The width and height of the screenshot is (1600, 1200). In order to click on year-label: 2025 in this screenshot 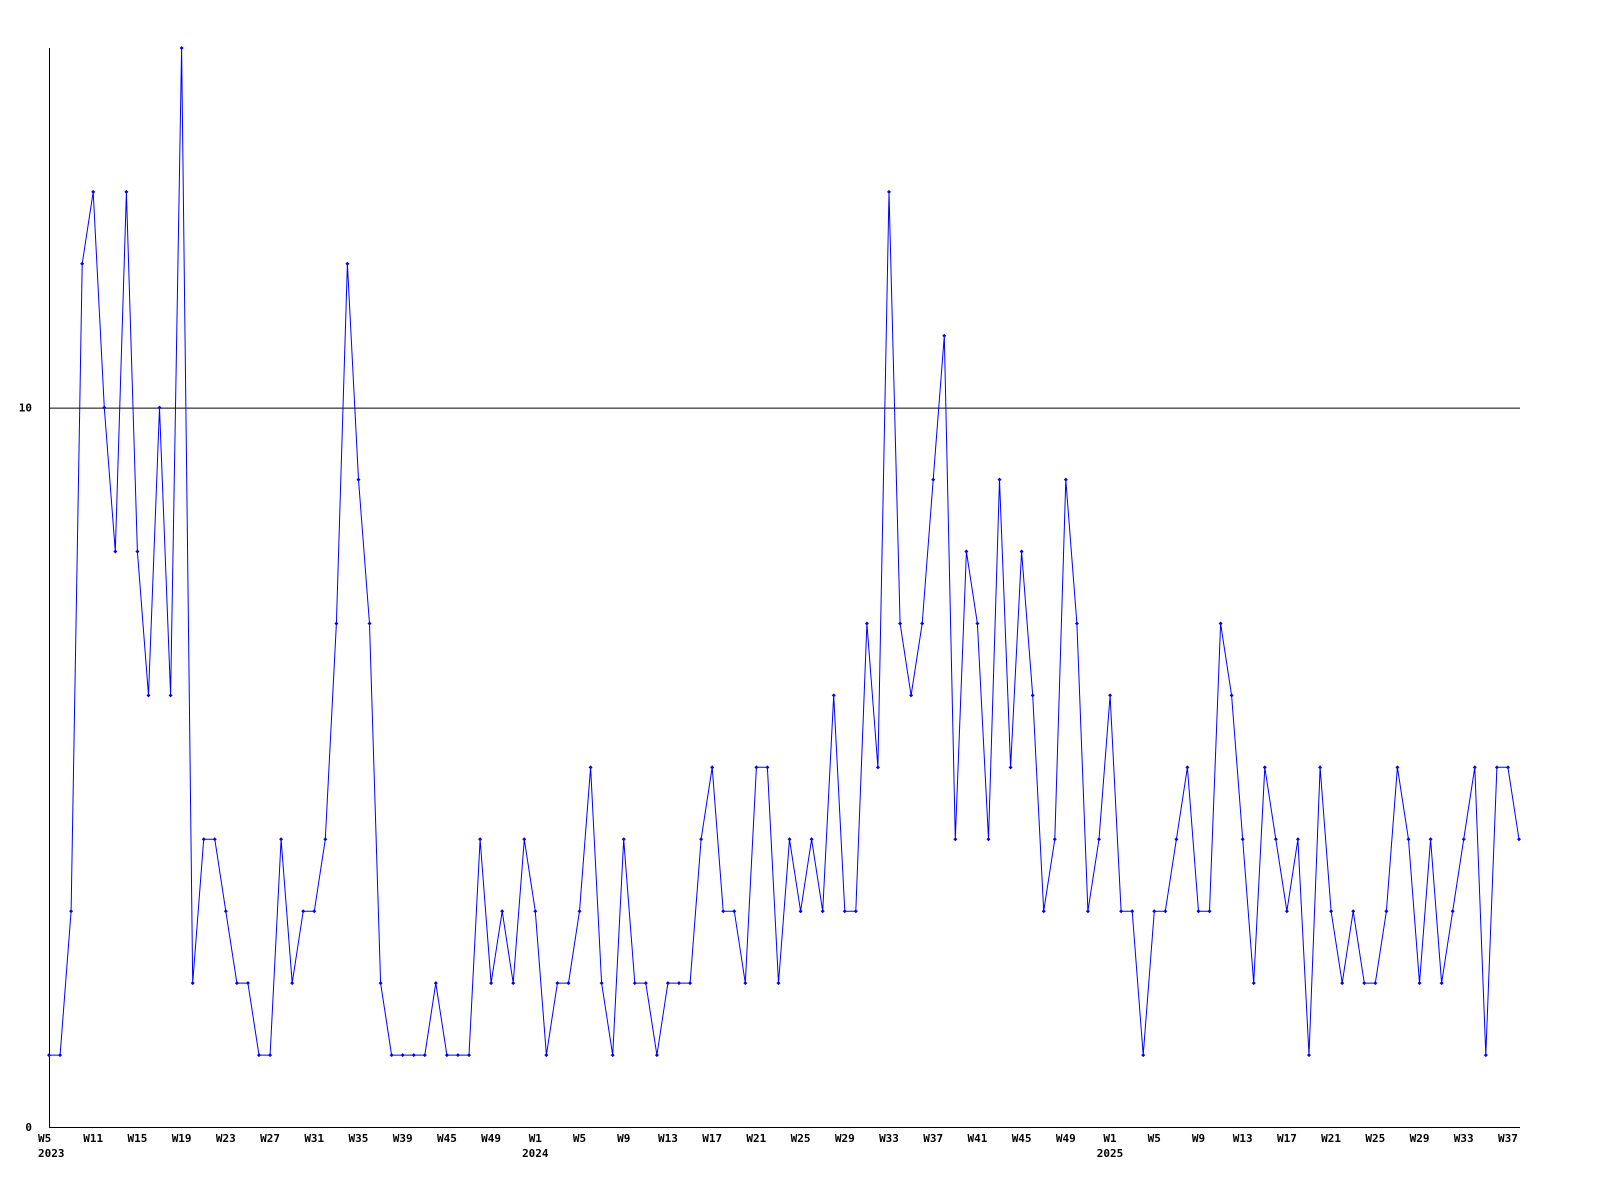, I will do `click(1110, 1153)`.